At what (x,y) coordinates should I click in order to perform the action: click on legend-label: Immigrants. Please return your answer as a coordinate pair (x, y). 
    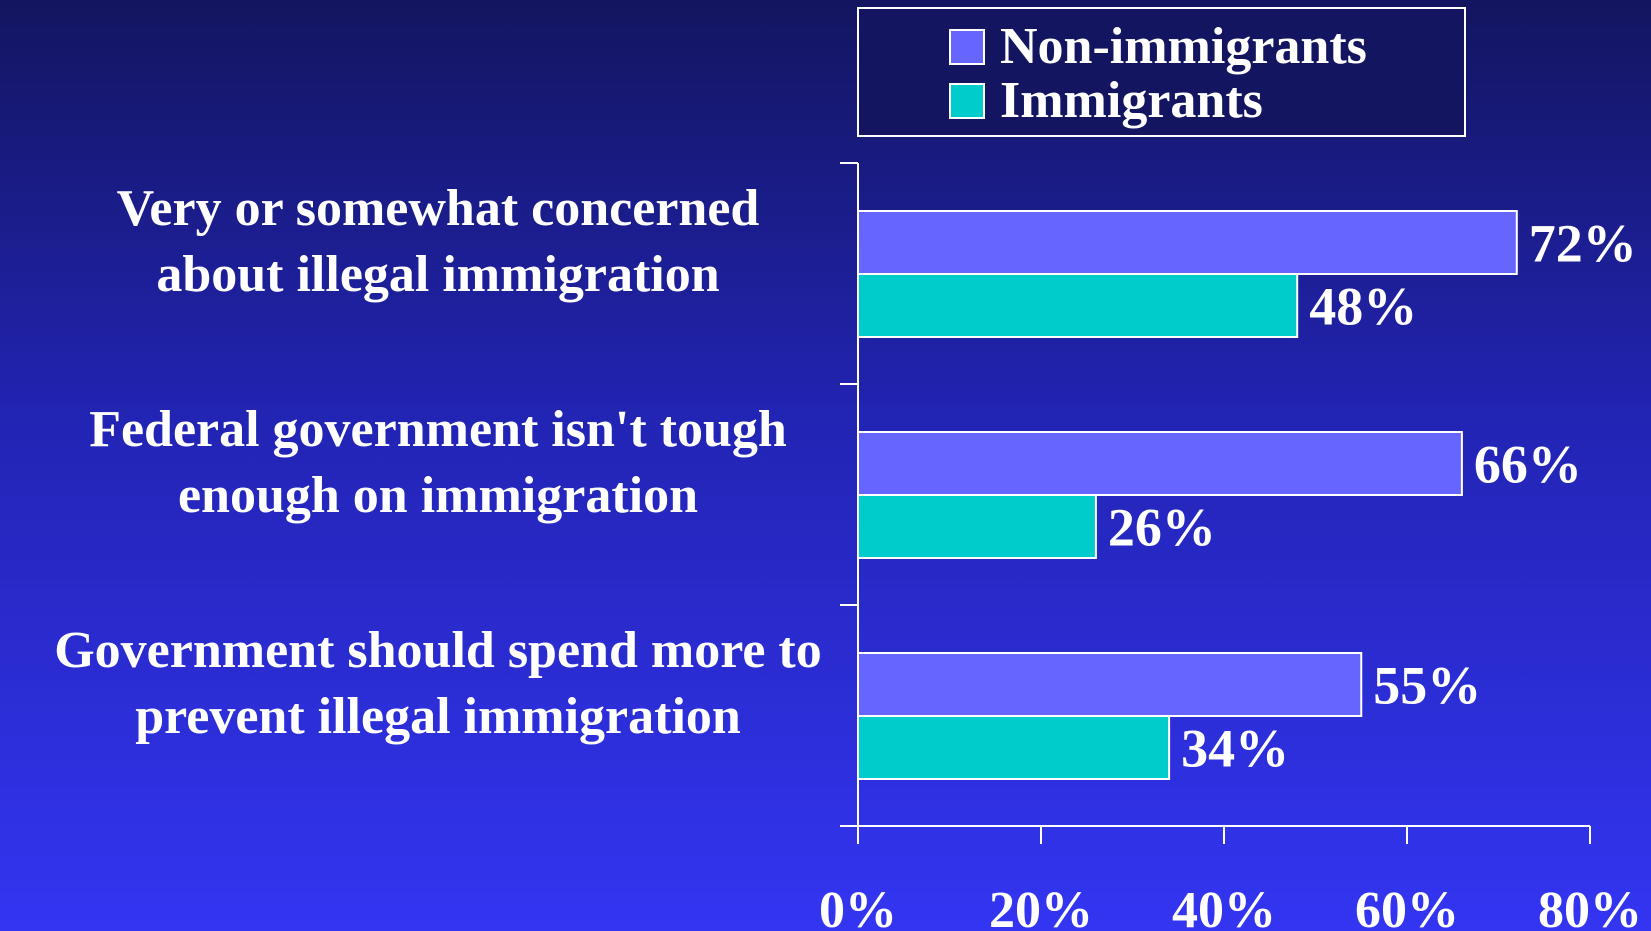
    Looking at the image, I should click on (1131, 100).